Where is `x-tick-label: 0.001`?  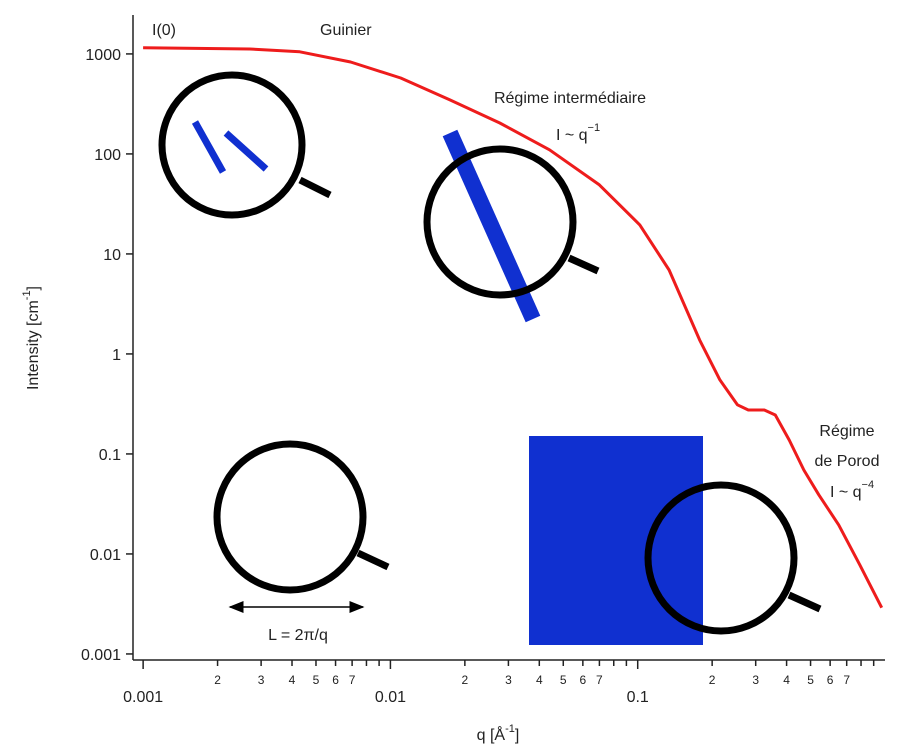 x-tick-label: 0.001 is located at coordinates (143, 697).